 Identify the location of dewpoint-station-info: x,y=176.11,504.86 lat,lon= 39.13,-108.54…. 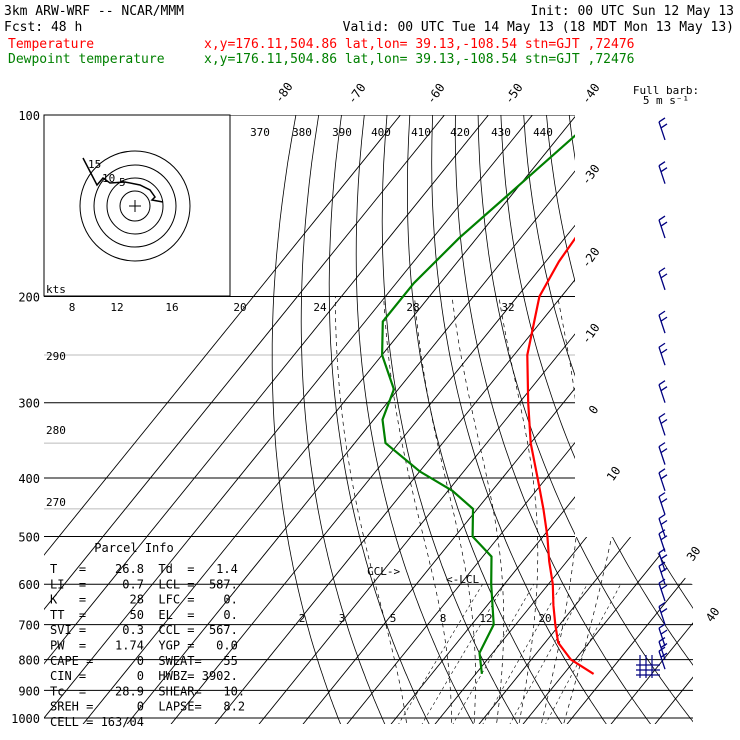
(419, 59).